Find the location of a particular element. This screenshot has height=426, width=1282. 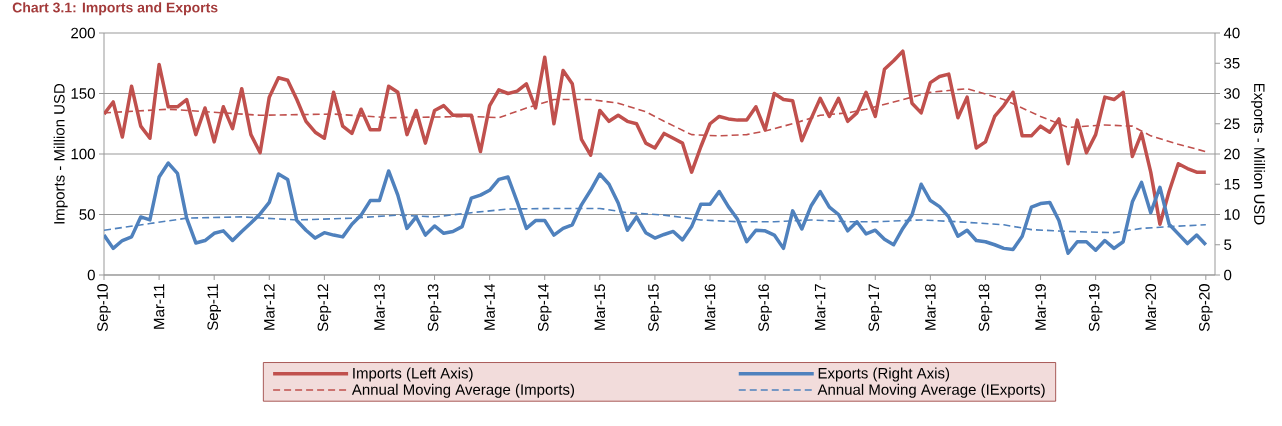

y2-tick-label: 20 is located at coordinates (1232, 154).